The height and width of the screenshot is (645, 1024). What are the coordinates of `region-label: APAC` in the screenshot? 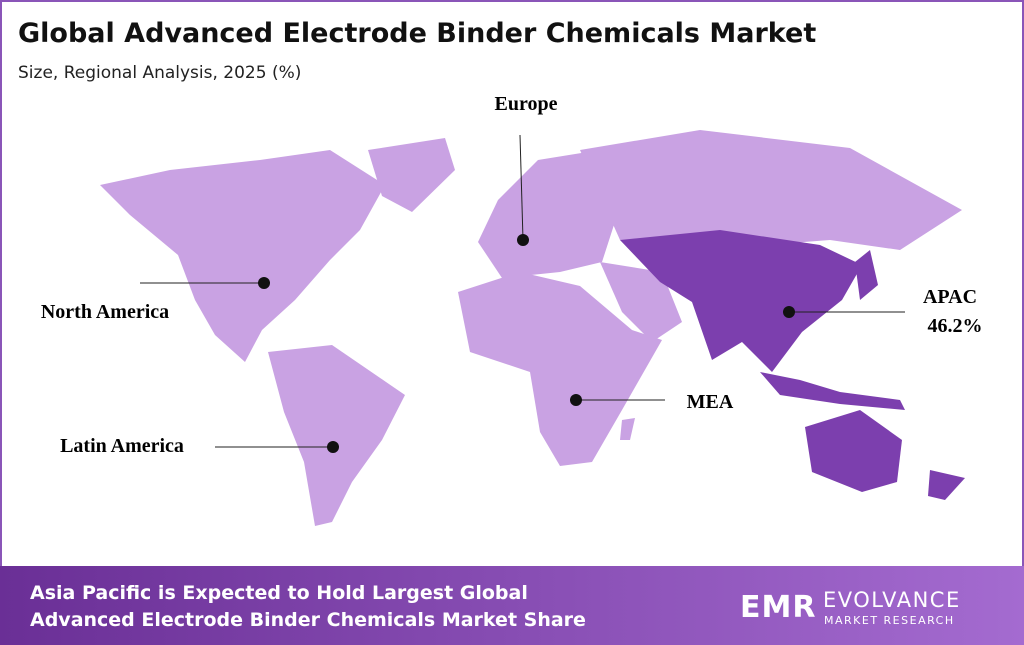 It's located at (950, 297).